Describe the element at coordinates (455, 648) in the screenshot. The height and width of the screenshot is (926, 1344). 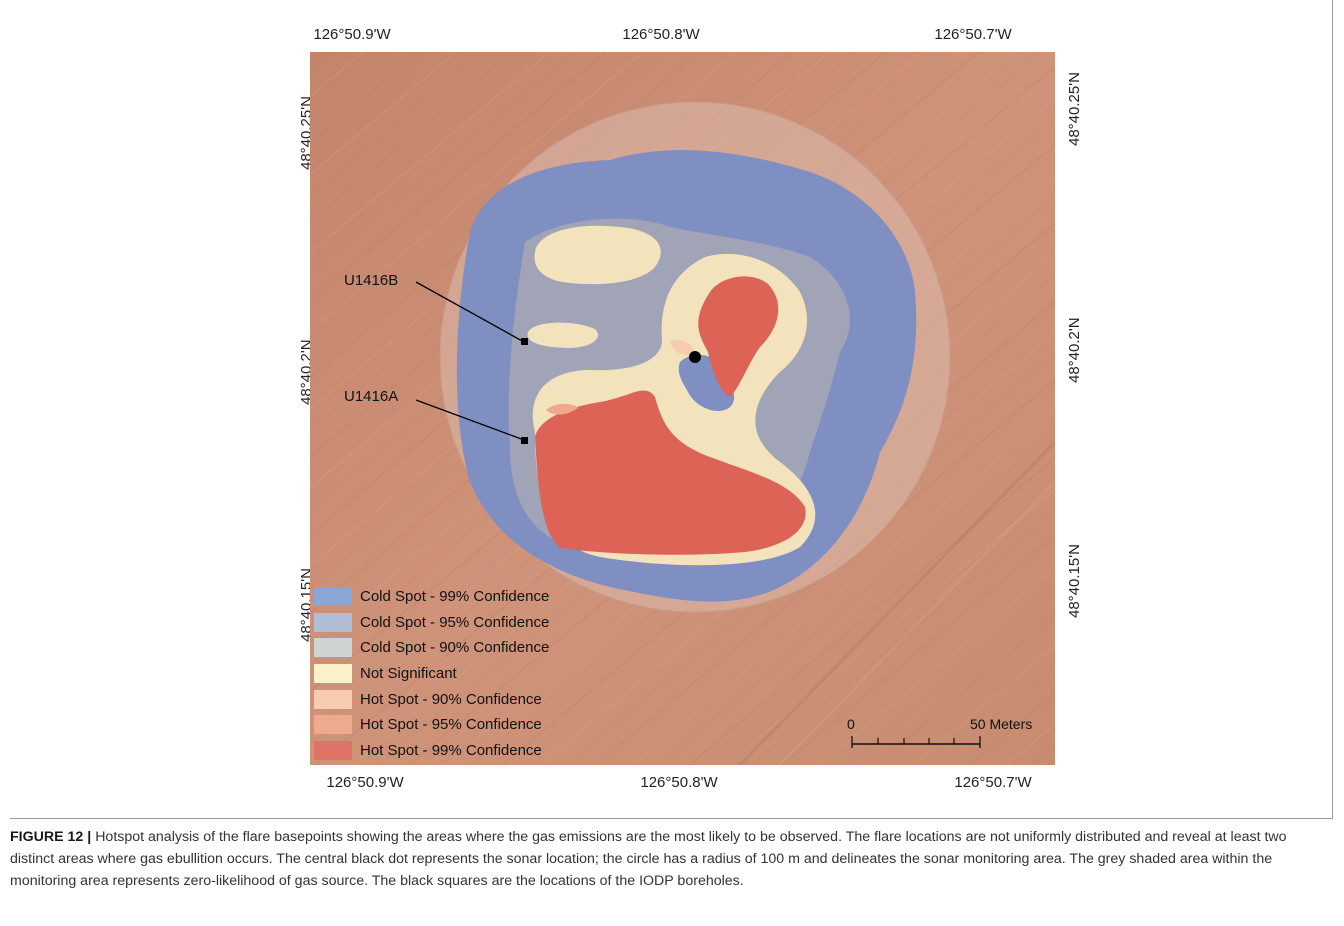
I see `legend-label: Cold Spot - 90% Confidence` at that location.